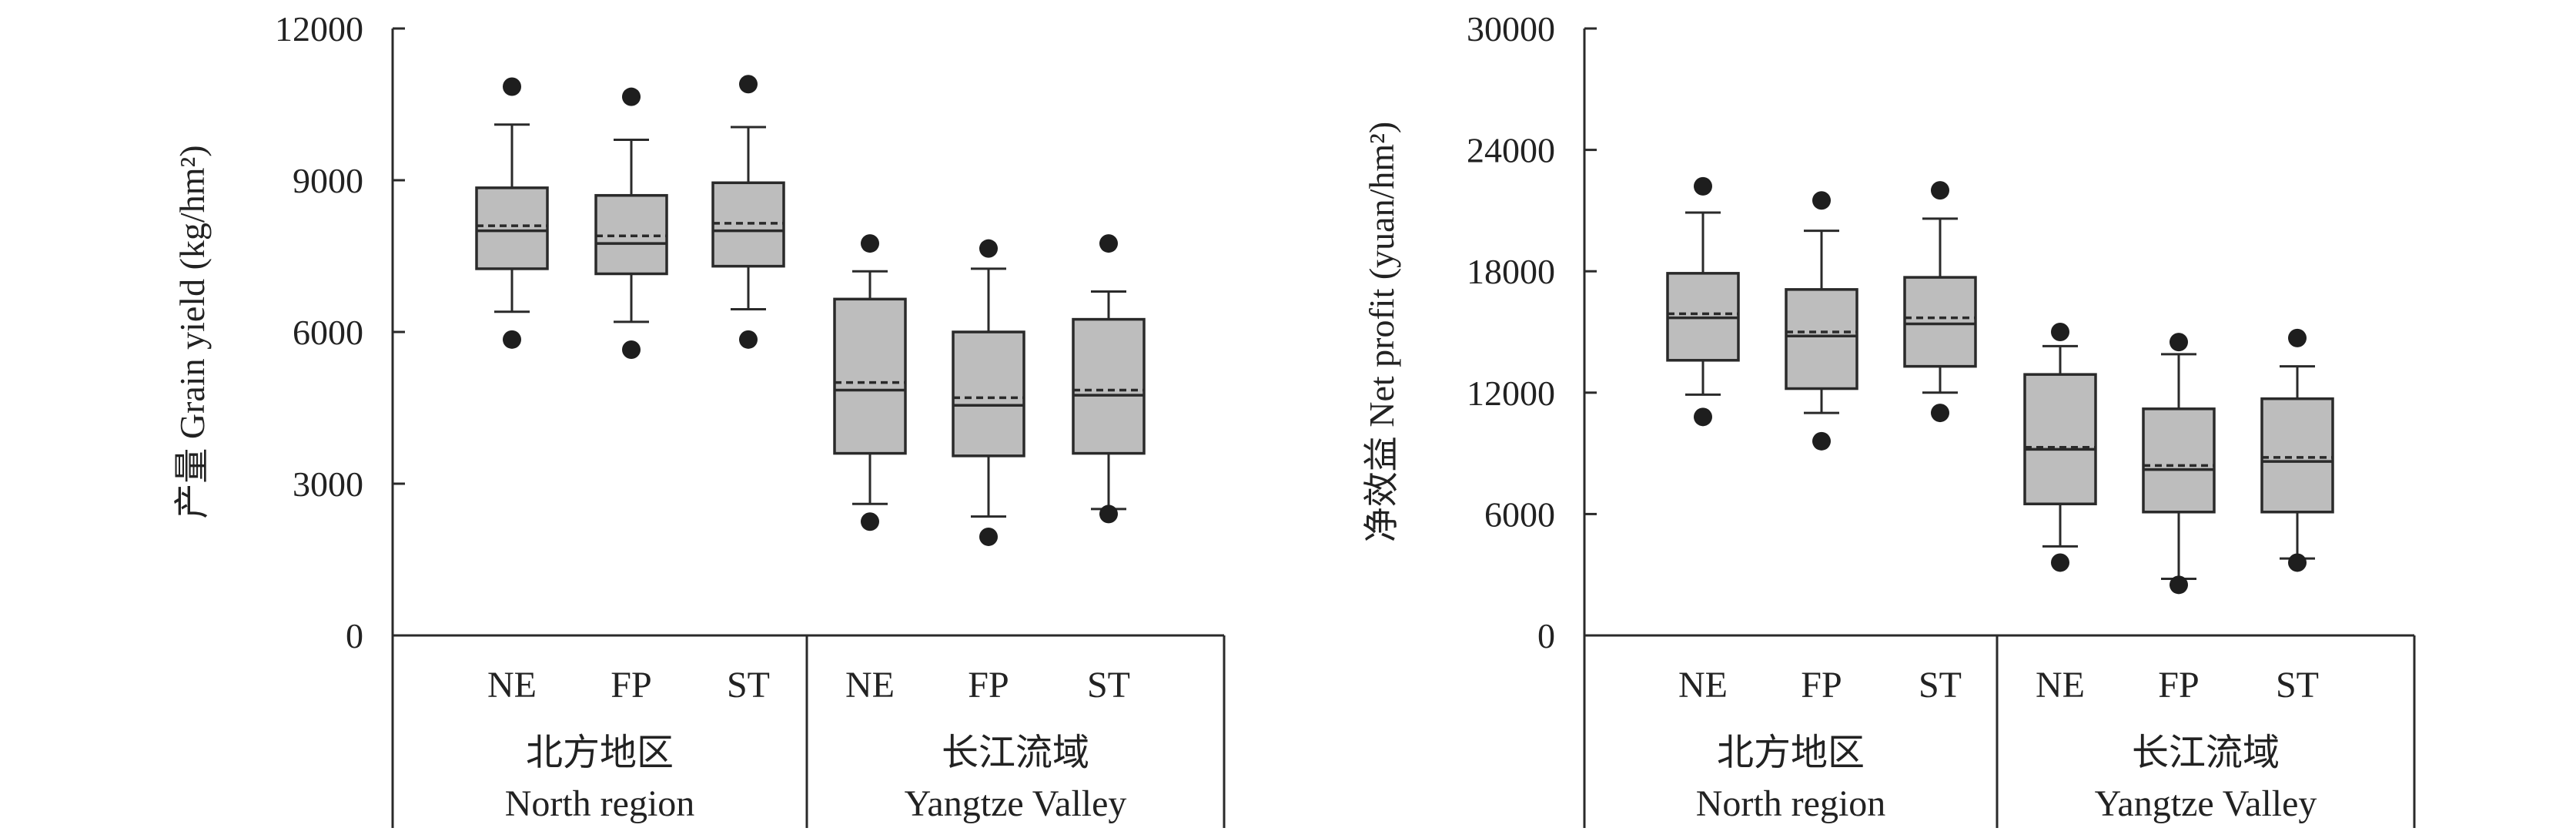 The image size is (2576, 838). Describe the element at coordinates (1511, 151) in the screenshot. I see `y-tick-label: 24000` at that location.